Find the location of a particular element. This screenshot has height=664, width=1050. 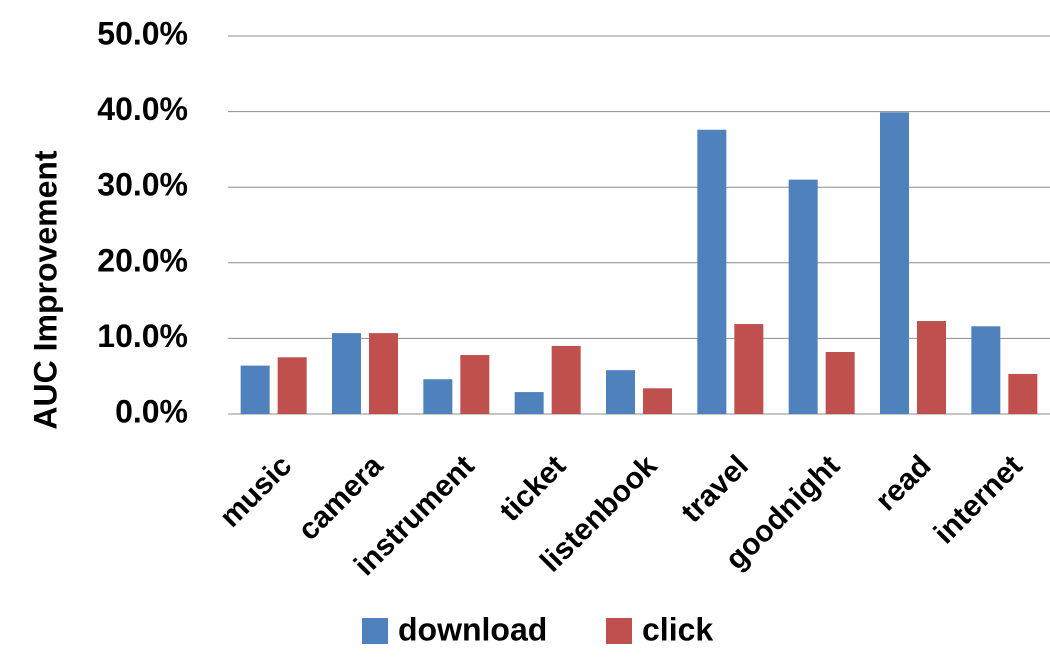

x-tick-label: ticket is located at coordinates (532, 488).